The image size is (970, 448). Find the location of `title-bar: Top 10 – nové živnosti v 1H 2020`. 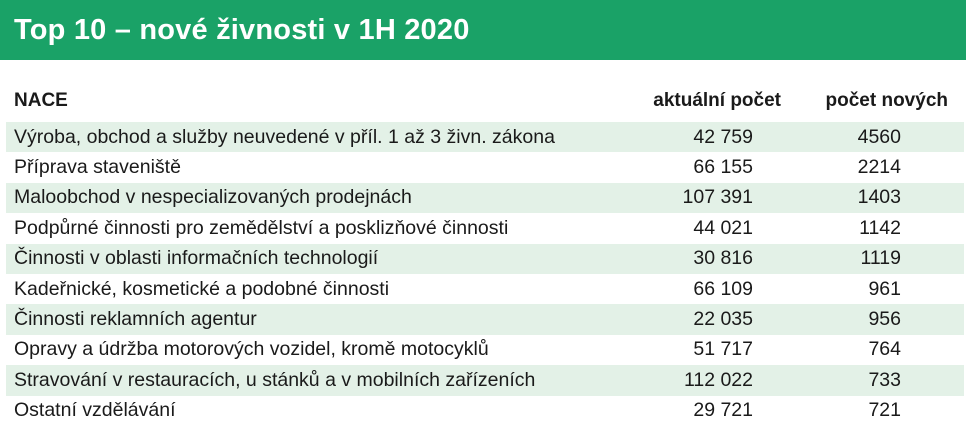

title-bar: Top 10 – nové živnosti v 1H 2020 is located at coordinates (483, 30).